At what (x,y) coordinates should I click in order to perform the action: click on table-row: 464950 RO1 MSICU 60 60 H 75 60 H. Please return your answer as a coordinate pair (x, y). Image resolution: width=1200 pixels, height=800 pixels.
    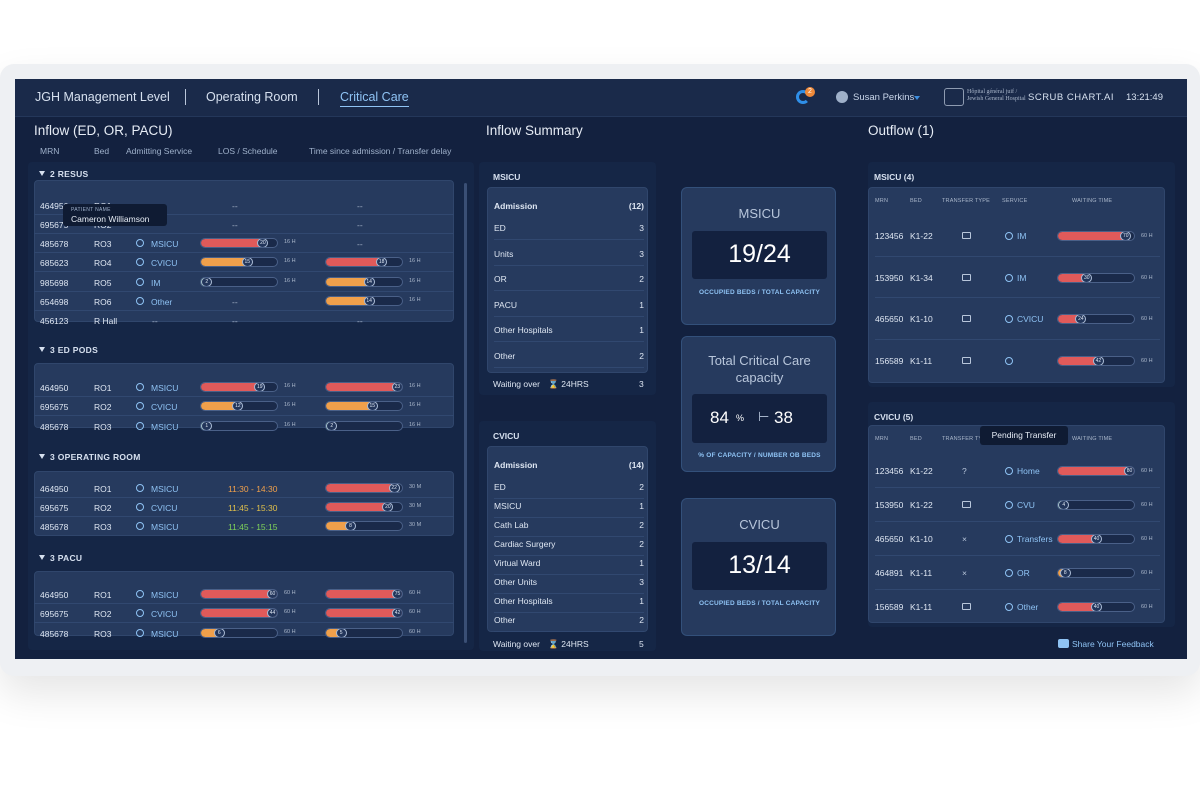
    Looking at the image, I should click on (244, 594).